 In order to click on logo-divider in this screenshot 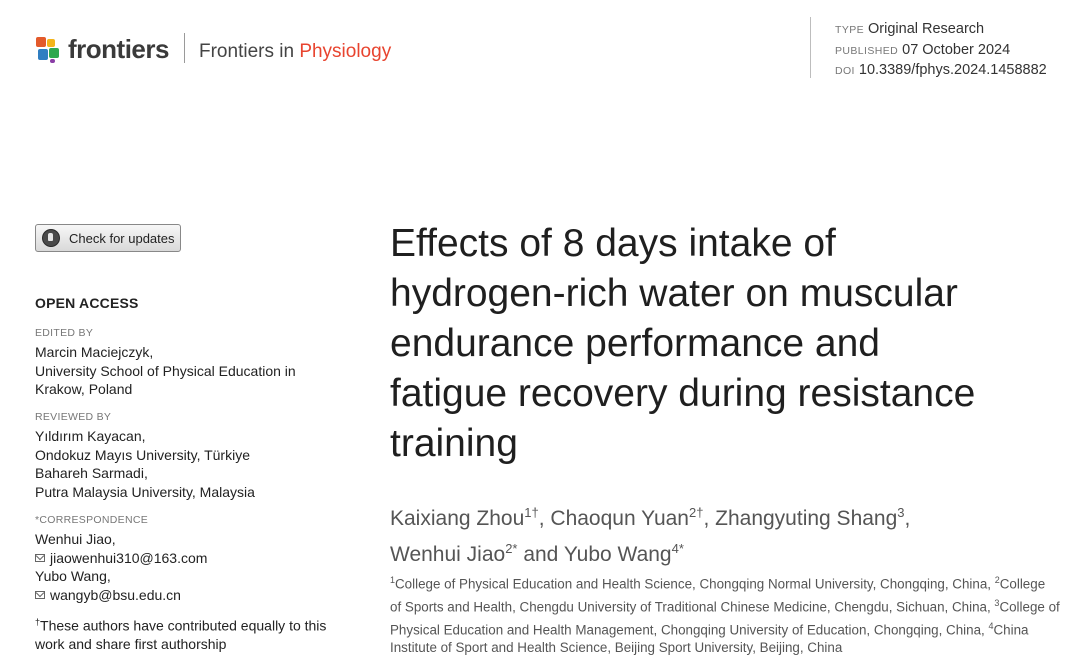, I will do `click(184, 48)`.